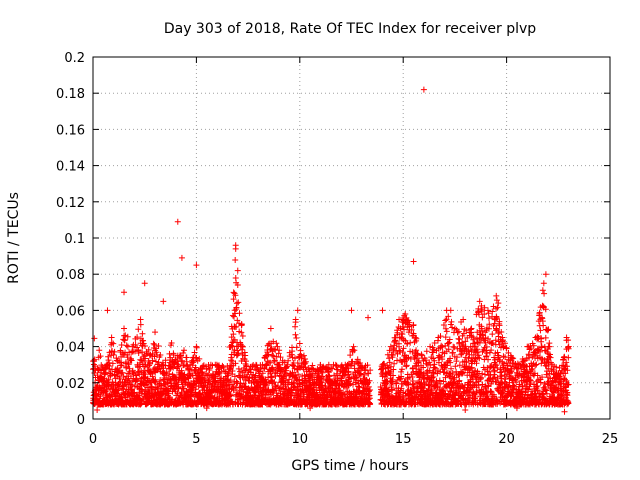 The width and height of the screenshot is (640, 480). What do you see at coordinates (81, 420) in the screenshot?
I see `y-tick-label: 0` at bounding box center [81, 420].